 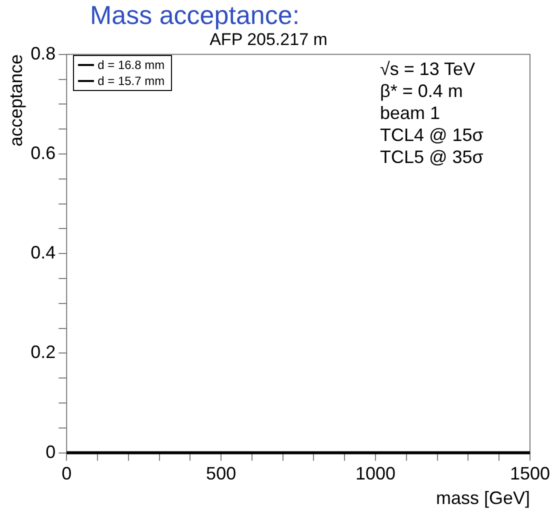 I want to click on y-tick-label: 0.2, so click(x=43, y=352).